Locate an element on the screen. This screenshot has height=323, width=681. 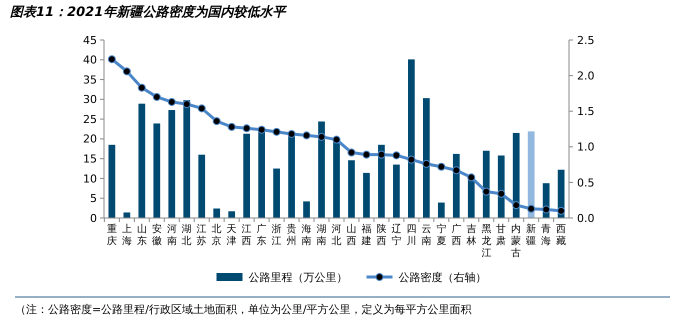
x-tick-label: 青海 is located at coordinates (546, 235).